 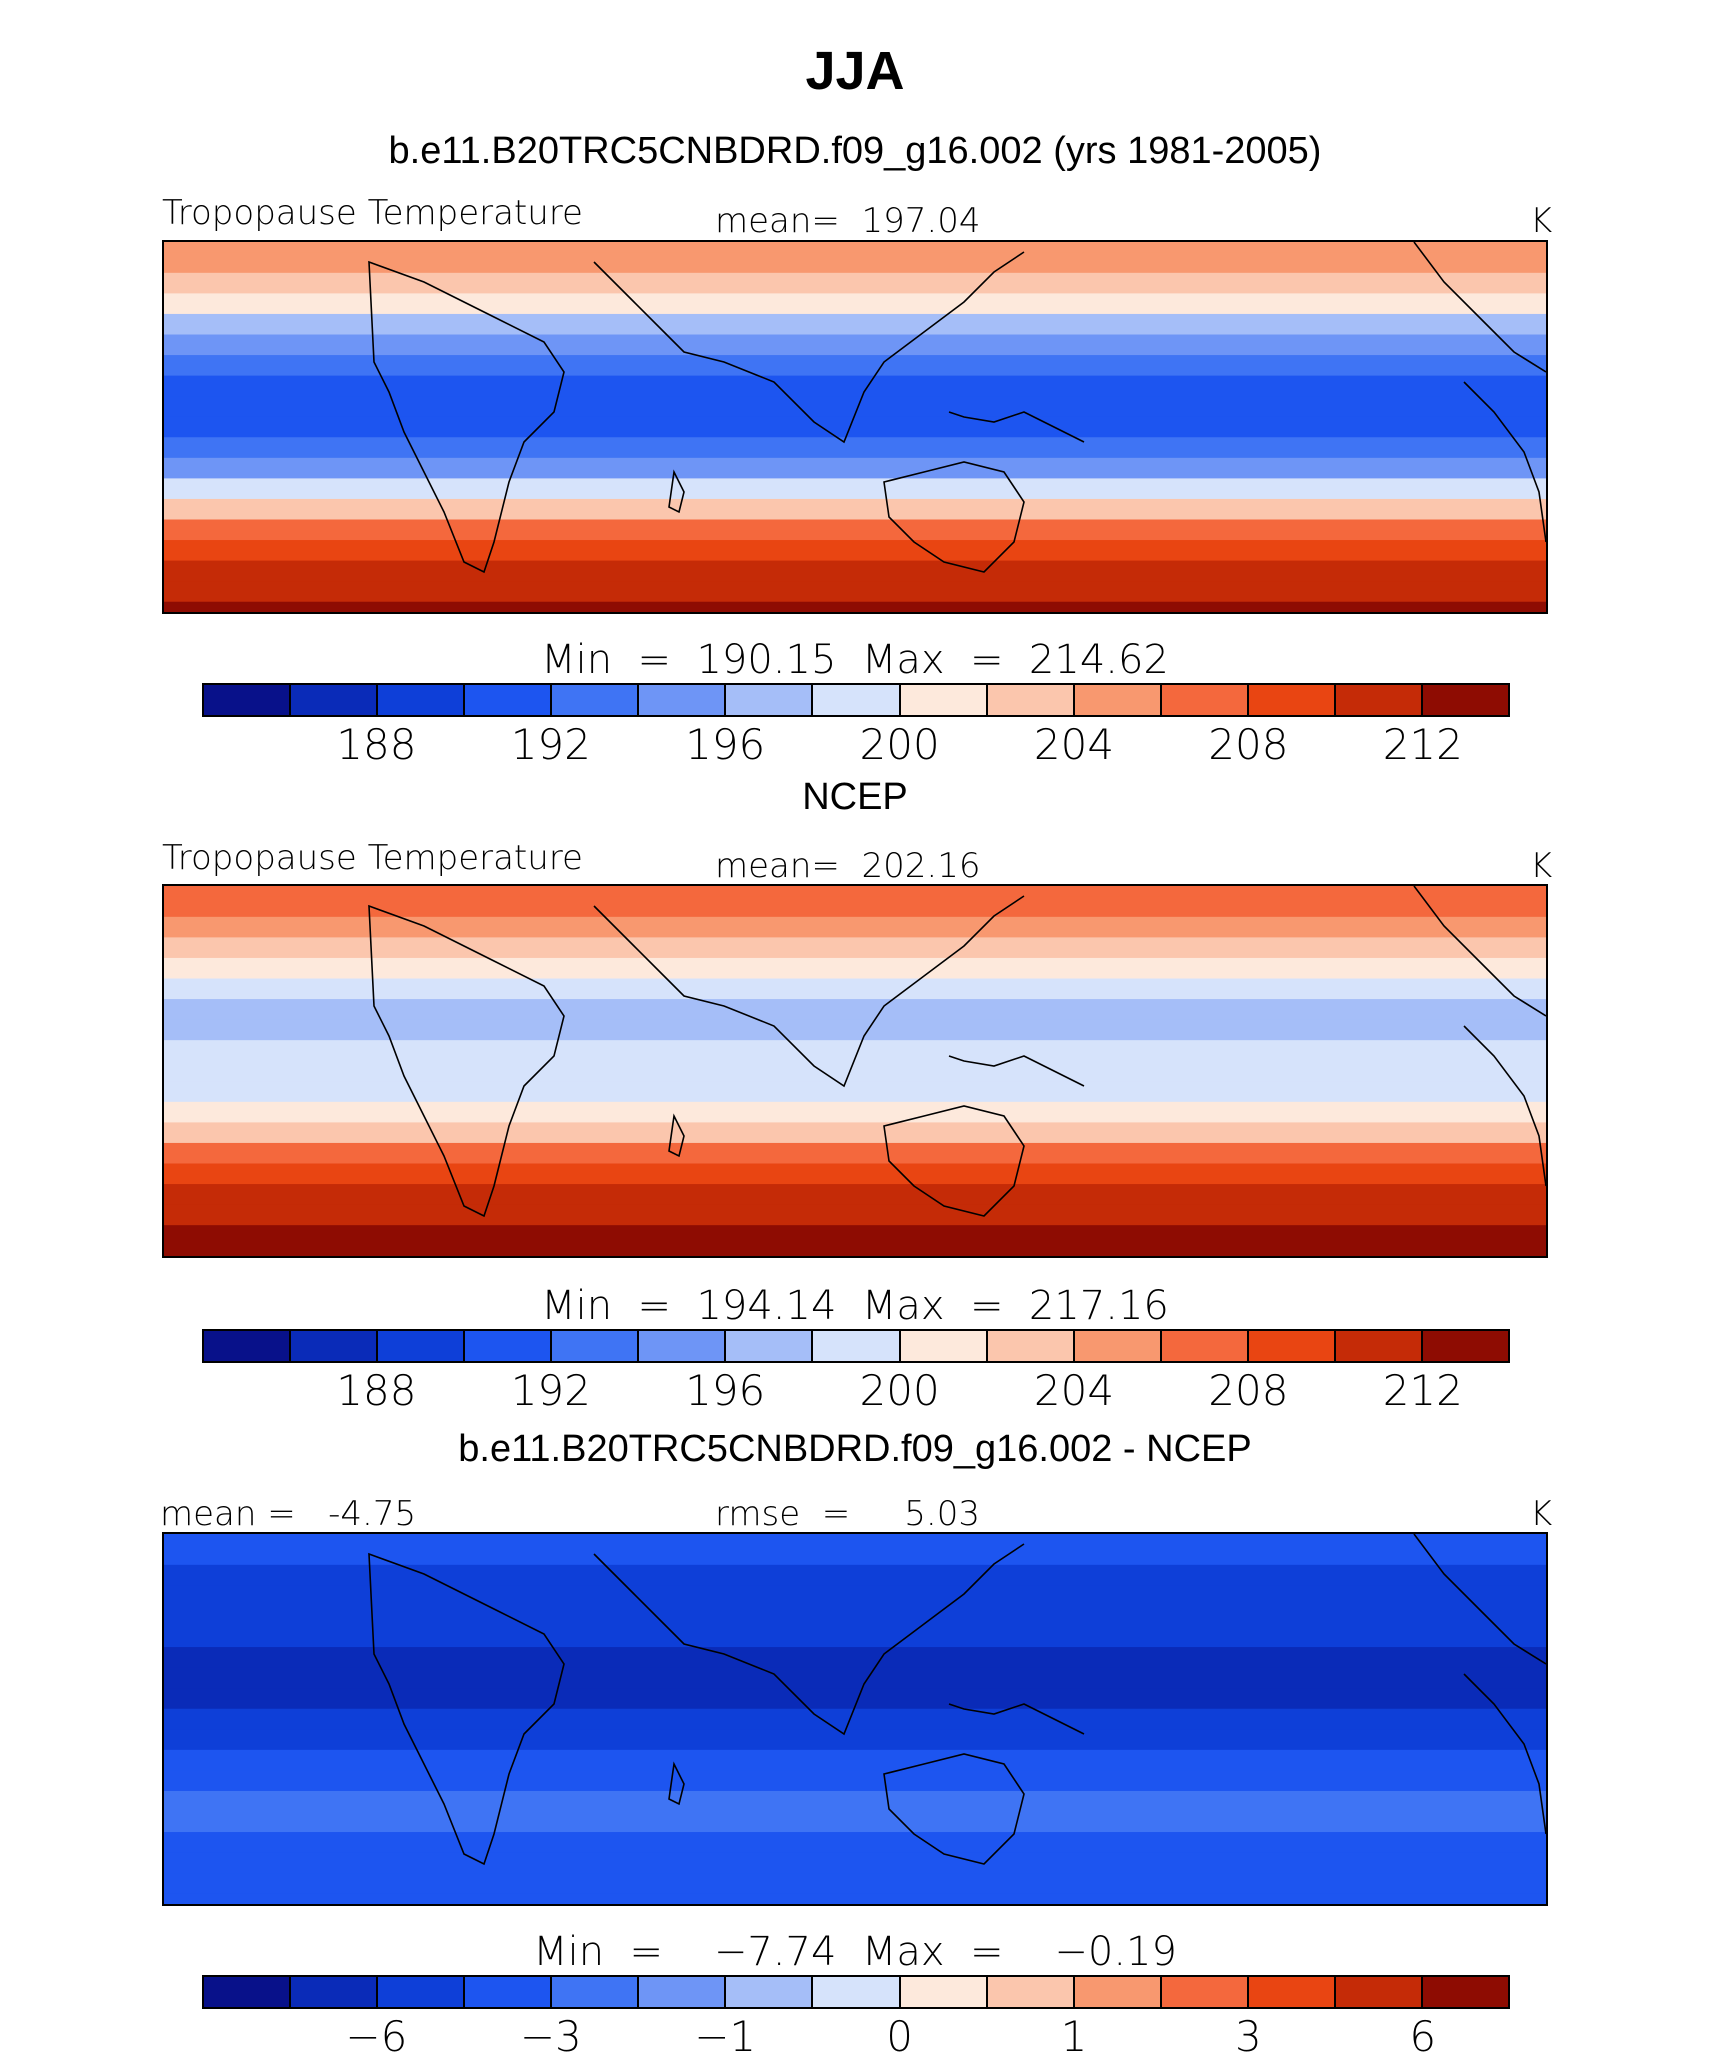 I want to click on colorbar-tick-label: −1, so click(x=725, y=2036).